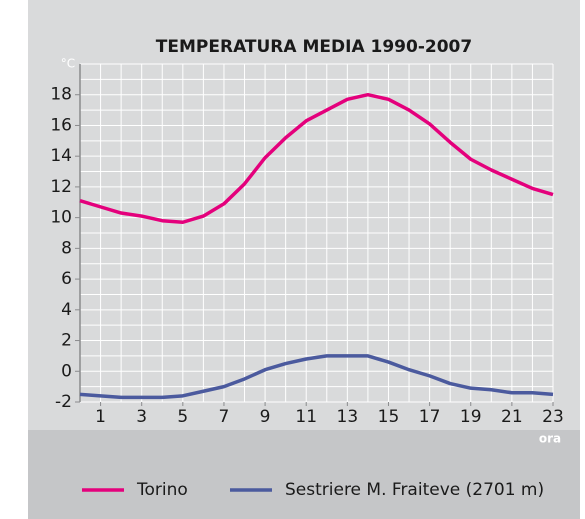 Image resolution: width=585 pixels, height=519 pixels. Describe the element at coordinates (314, 47) in the screenshot. I see `chart-title: TEMPERATURA MEDIA 1990-2007` at that location.